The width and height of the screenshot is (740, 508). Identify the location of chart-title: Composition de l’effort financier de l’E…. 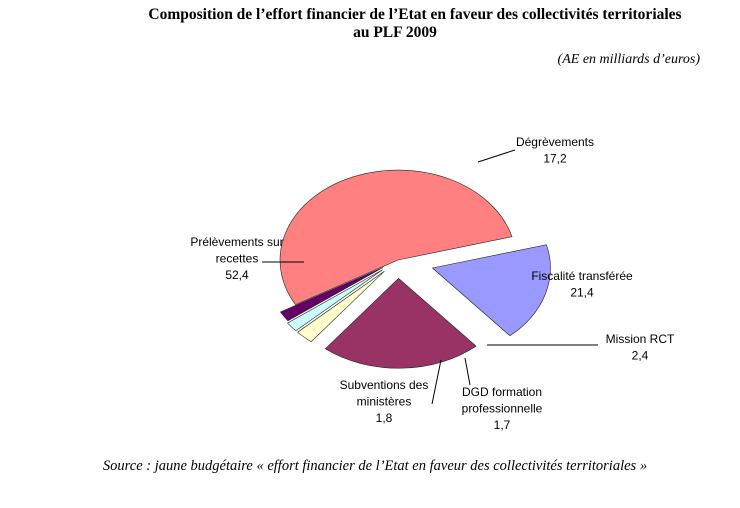
(370, 24).